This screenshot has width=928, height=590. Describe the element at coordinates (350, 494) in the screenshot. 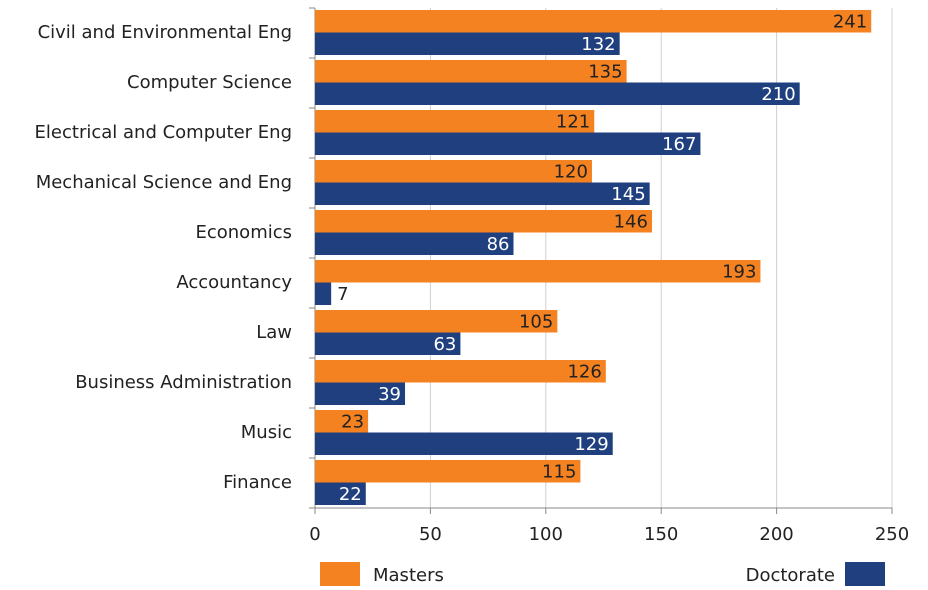

I see `data-label: 22` at that location.